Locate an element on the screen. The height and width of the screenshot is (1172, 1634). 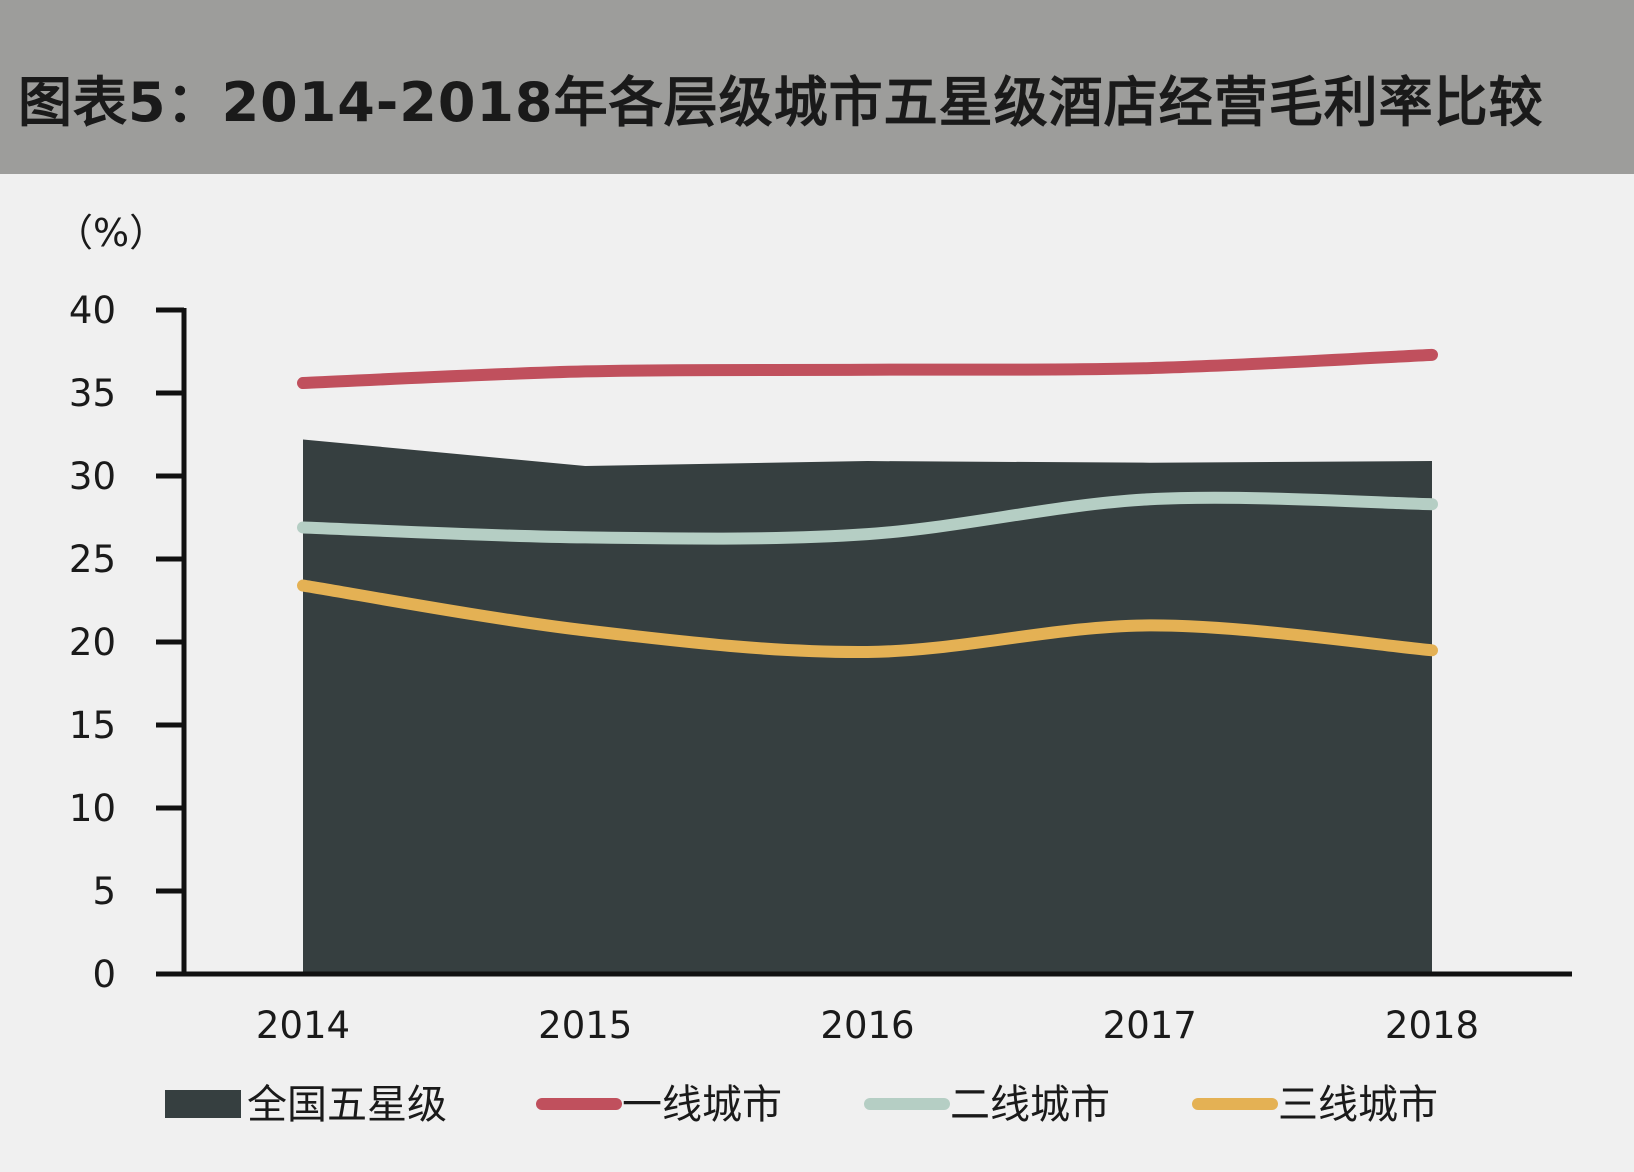
x-tick-label: 2015 is located at coordinates (585, 1025).